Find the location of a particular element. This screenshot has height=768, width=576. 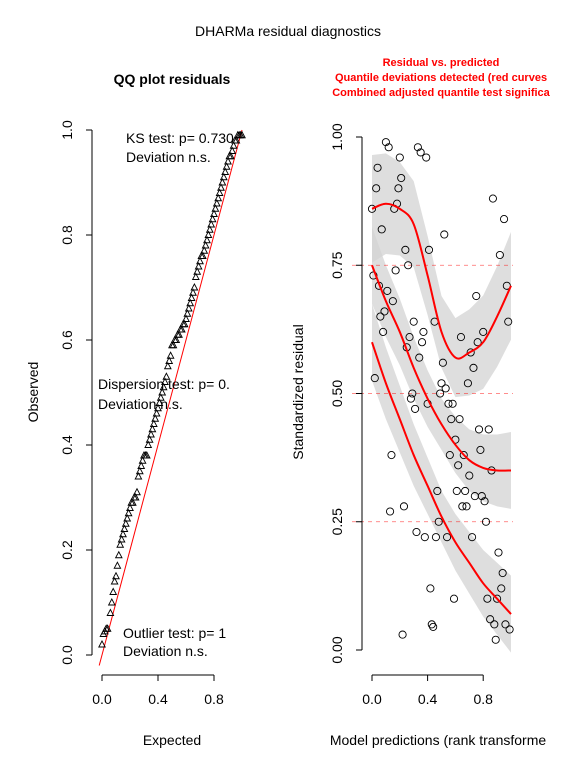

qq-y-tick-label: 0.4 is located at coordinates (67, 445).